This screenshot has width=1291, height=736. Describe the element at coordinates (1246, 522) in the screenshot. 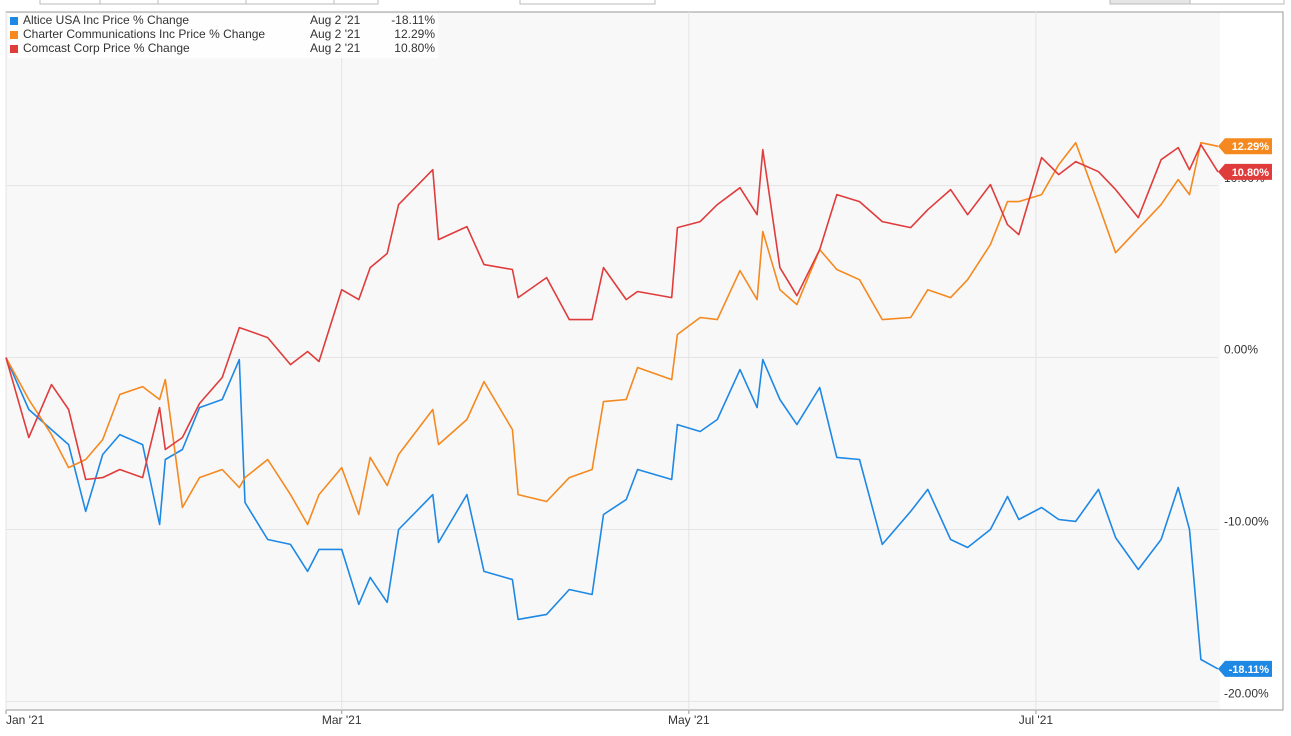

I see `y-tick-label: -10.00%` at that location.